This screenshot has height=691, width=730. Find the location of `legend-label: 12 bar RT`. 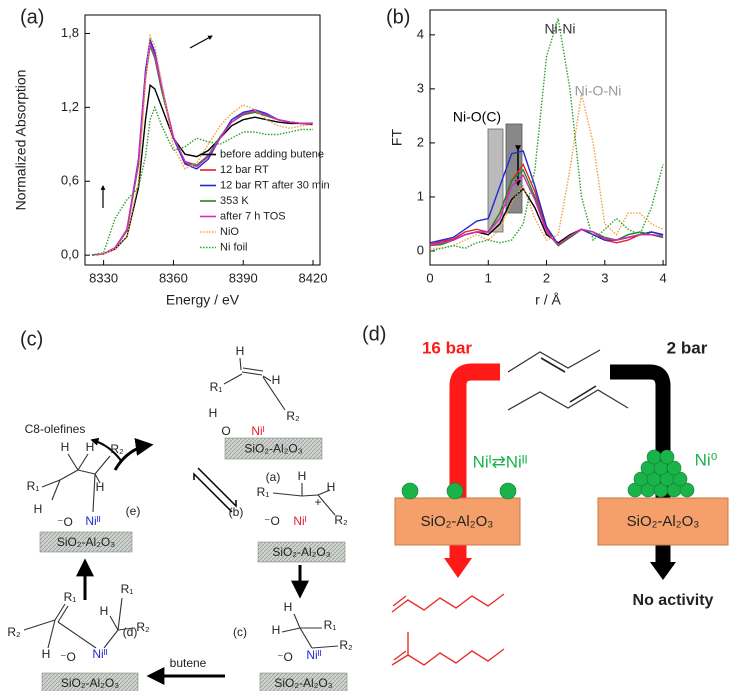

legend-label: 12 bar RT is located at coordinates (244, 170).